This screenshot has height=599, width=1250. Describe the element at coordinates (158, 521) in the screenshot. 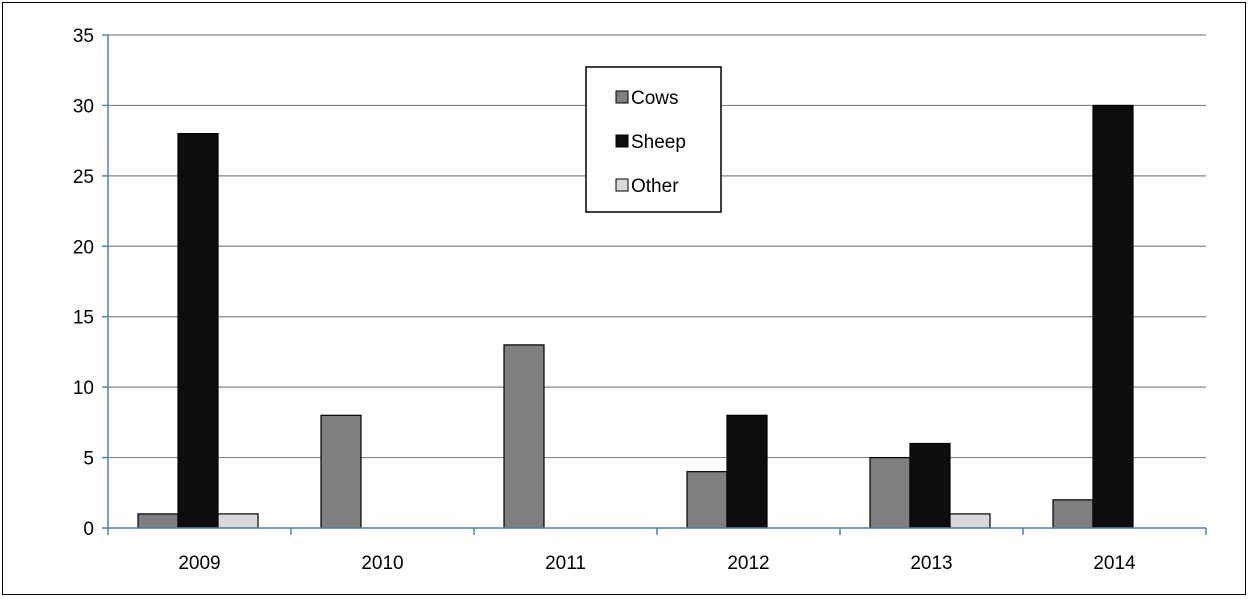

I see `bar-cows-2009` at that location.